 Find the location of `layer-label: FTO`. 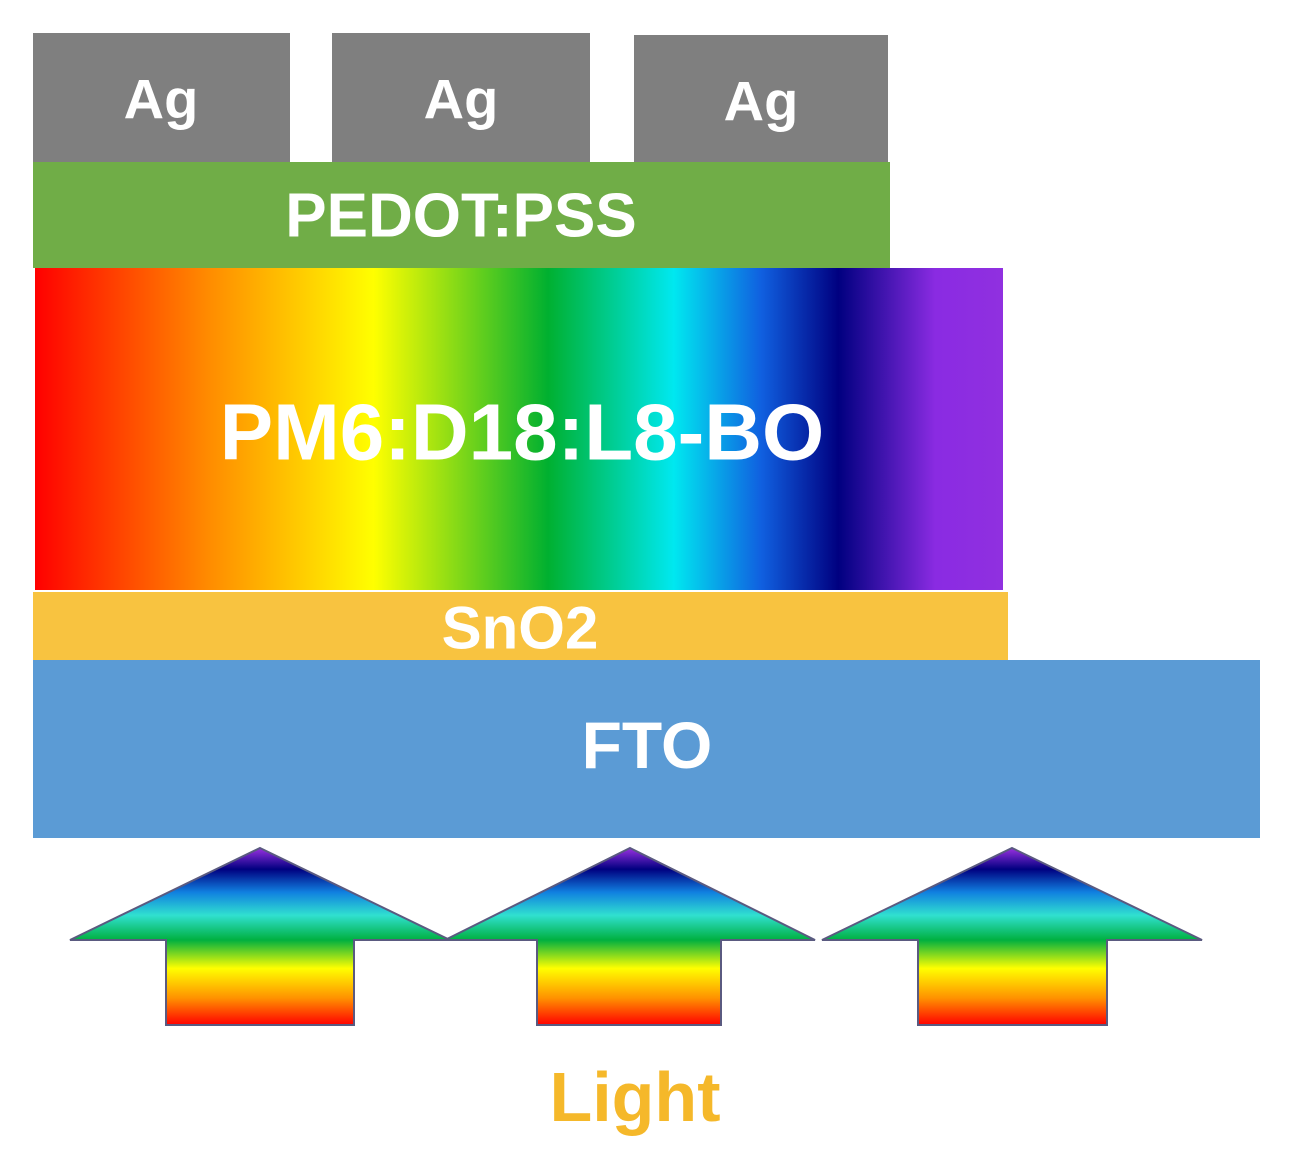

layer-label: FTO is located at coordinates (647, 745).